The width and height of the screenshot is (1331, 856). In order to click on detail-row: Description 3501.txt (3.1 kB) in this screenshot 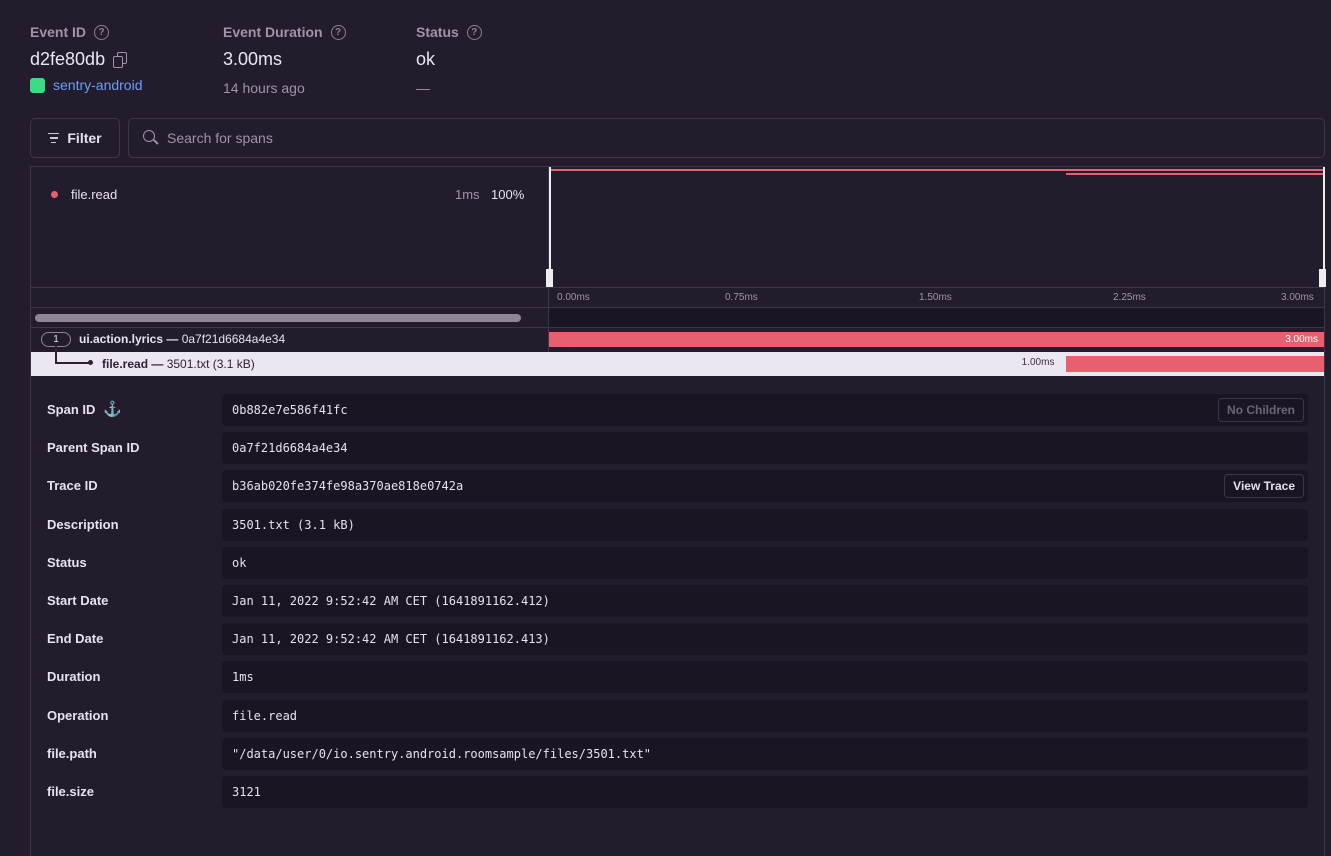, I will do `click(677, 524)`.